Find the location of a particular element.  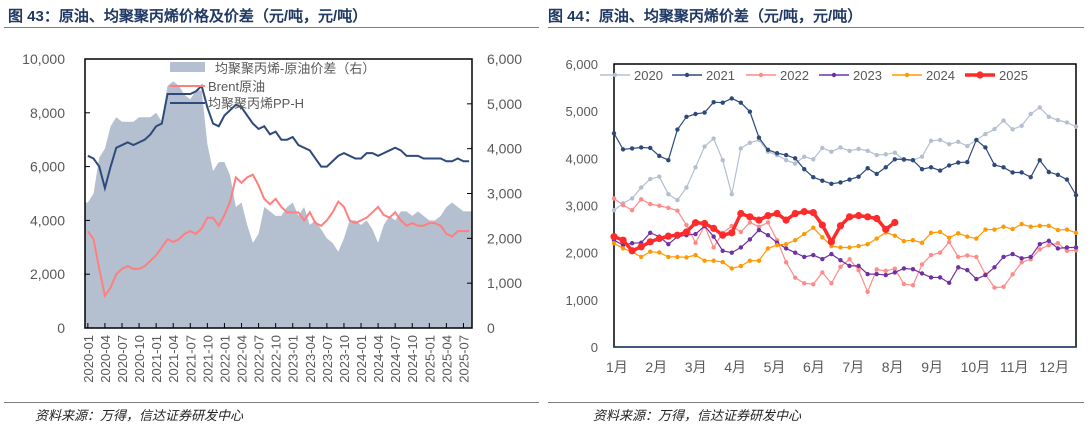

x-axis-tick-label: 2024-04 is located at coordinates (378, 359).